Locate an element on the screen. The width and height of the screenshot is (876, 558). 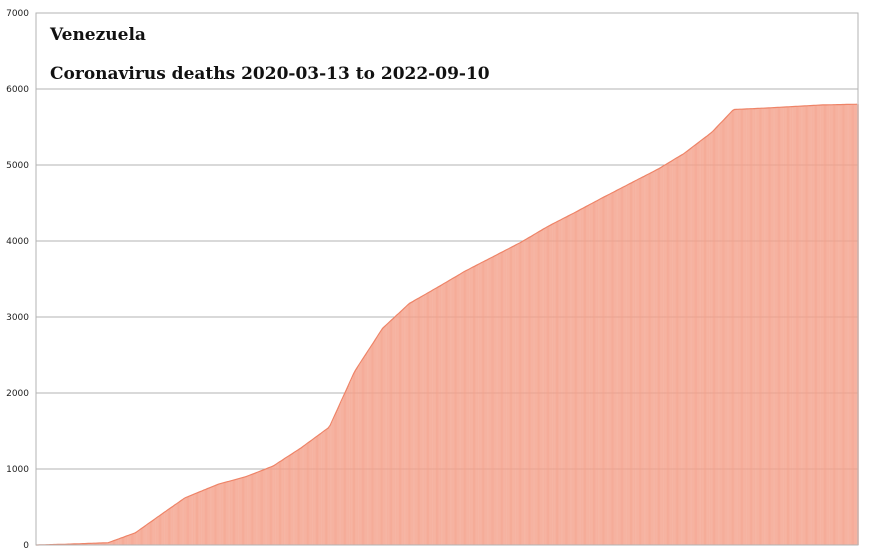
y-tick-label: 5000 is located at coordinates (17, 166).